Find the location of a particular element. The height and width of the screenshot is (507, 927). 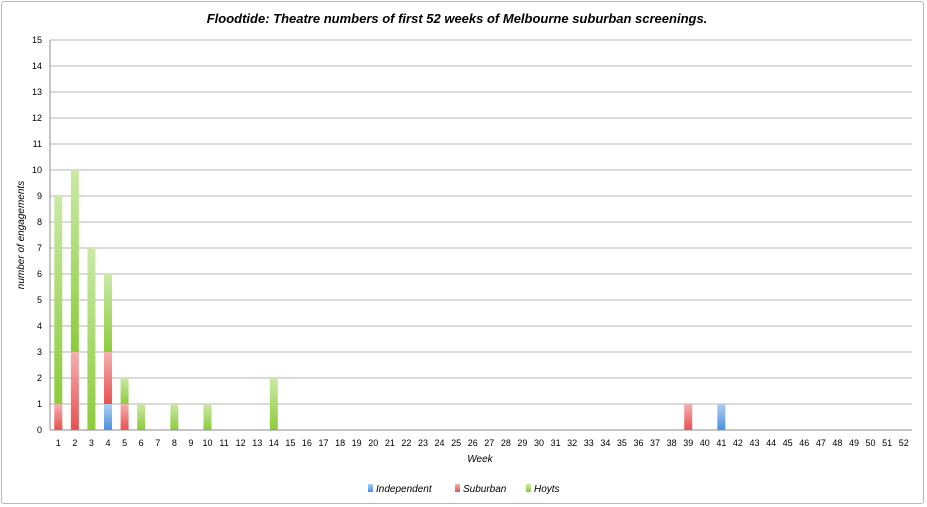

x-tick-label: 2 is located at coordinates (74, 443).